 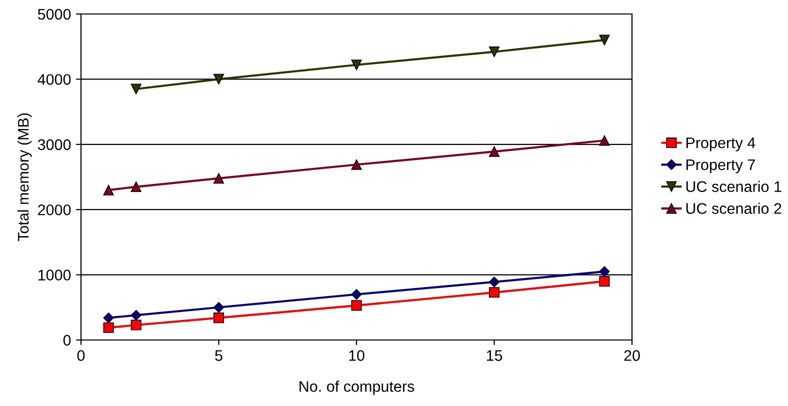 What do you see at coordinates (494, 355) in the screenshot?
I see `x-tick-label: 15` at bounding box center [494, 355].